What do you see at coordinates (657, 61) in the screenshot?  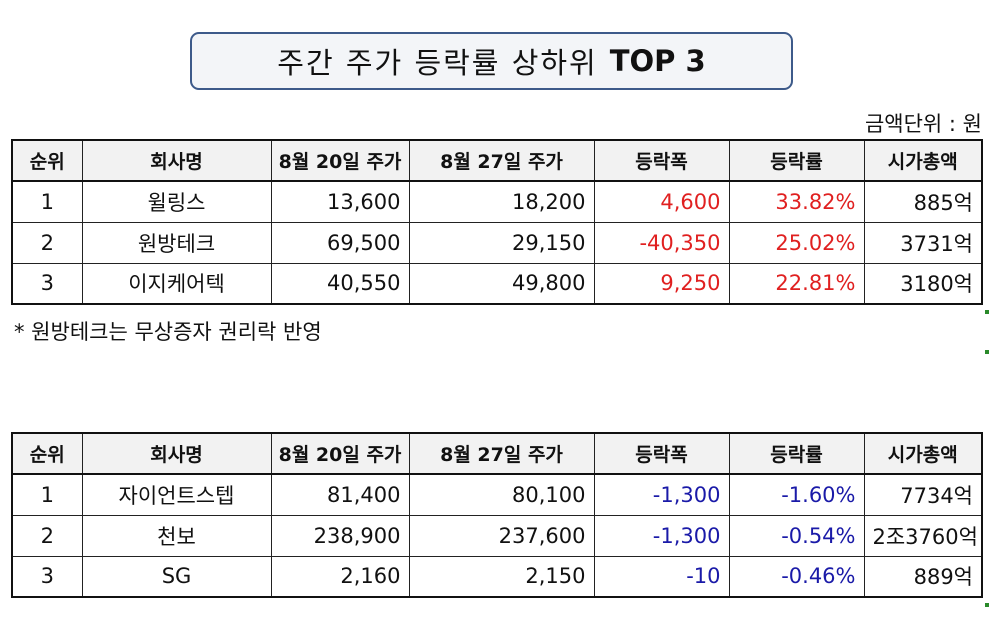 I see `title-bold: TOP 3` at bounding box center [657, 61].